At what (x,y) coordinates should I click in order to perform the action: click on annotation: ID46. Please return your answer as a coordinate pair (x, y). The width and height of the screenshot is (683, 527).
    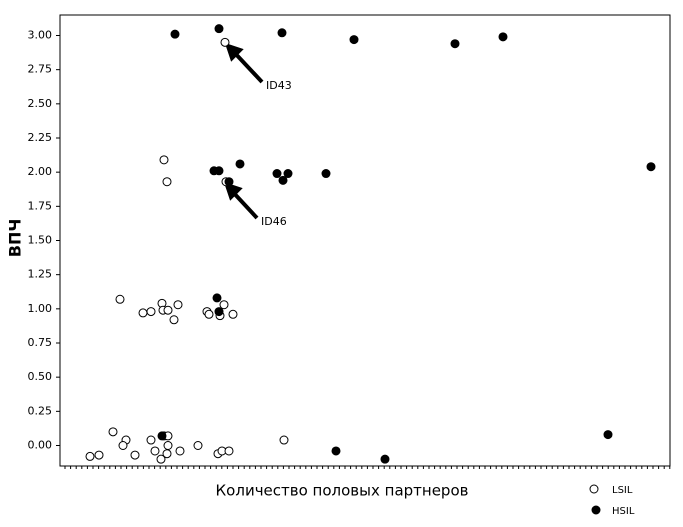
    Looking at the image, I should click on (274, 221).